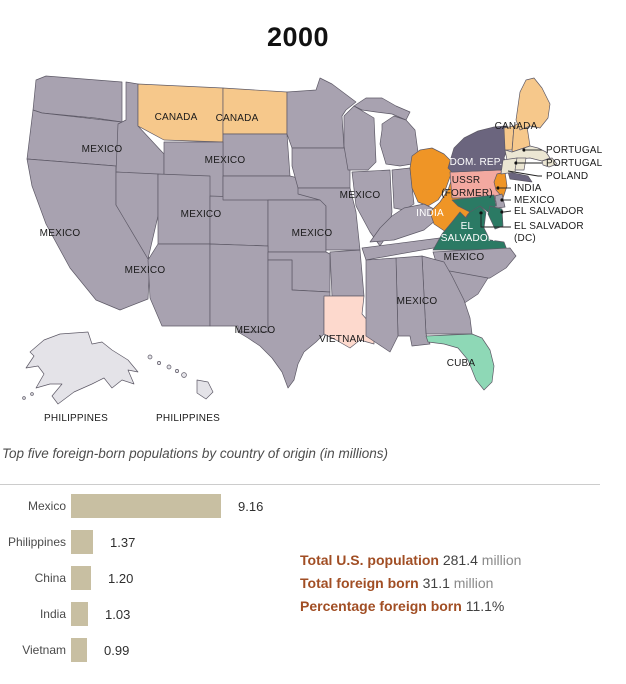 Image resolution: width=626 pixels, height=684 pixels. What do you see at coordinates (82, 368) in the screenshot?
I see `state-alaska` at bounding box center [82, 368].